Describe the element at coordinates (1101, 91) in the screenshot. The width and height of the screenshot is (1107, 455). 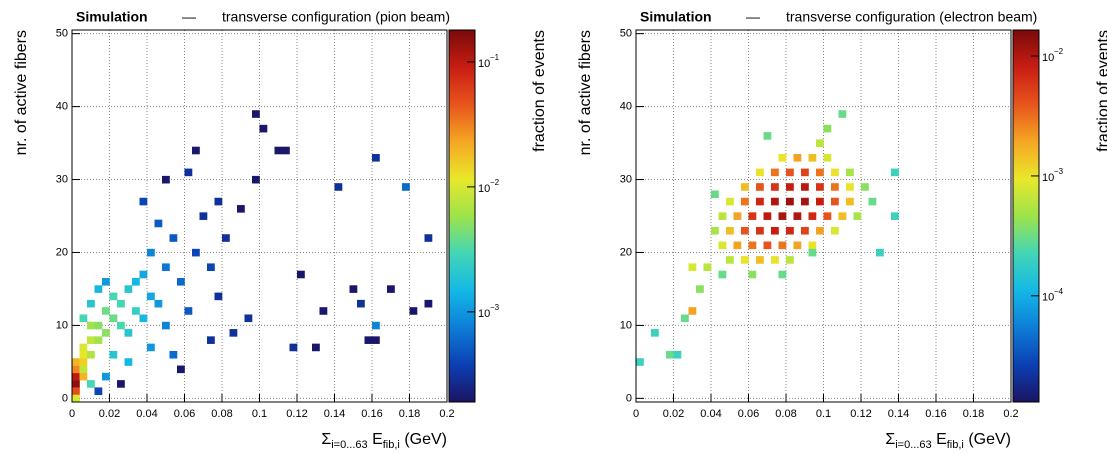
I see `z-axis-label: fraction of events` at that location.